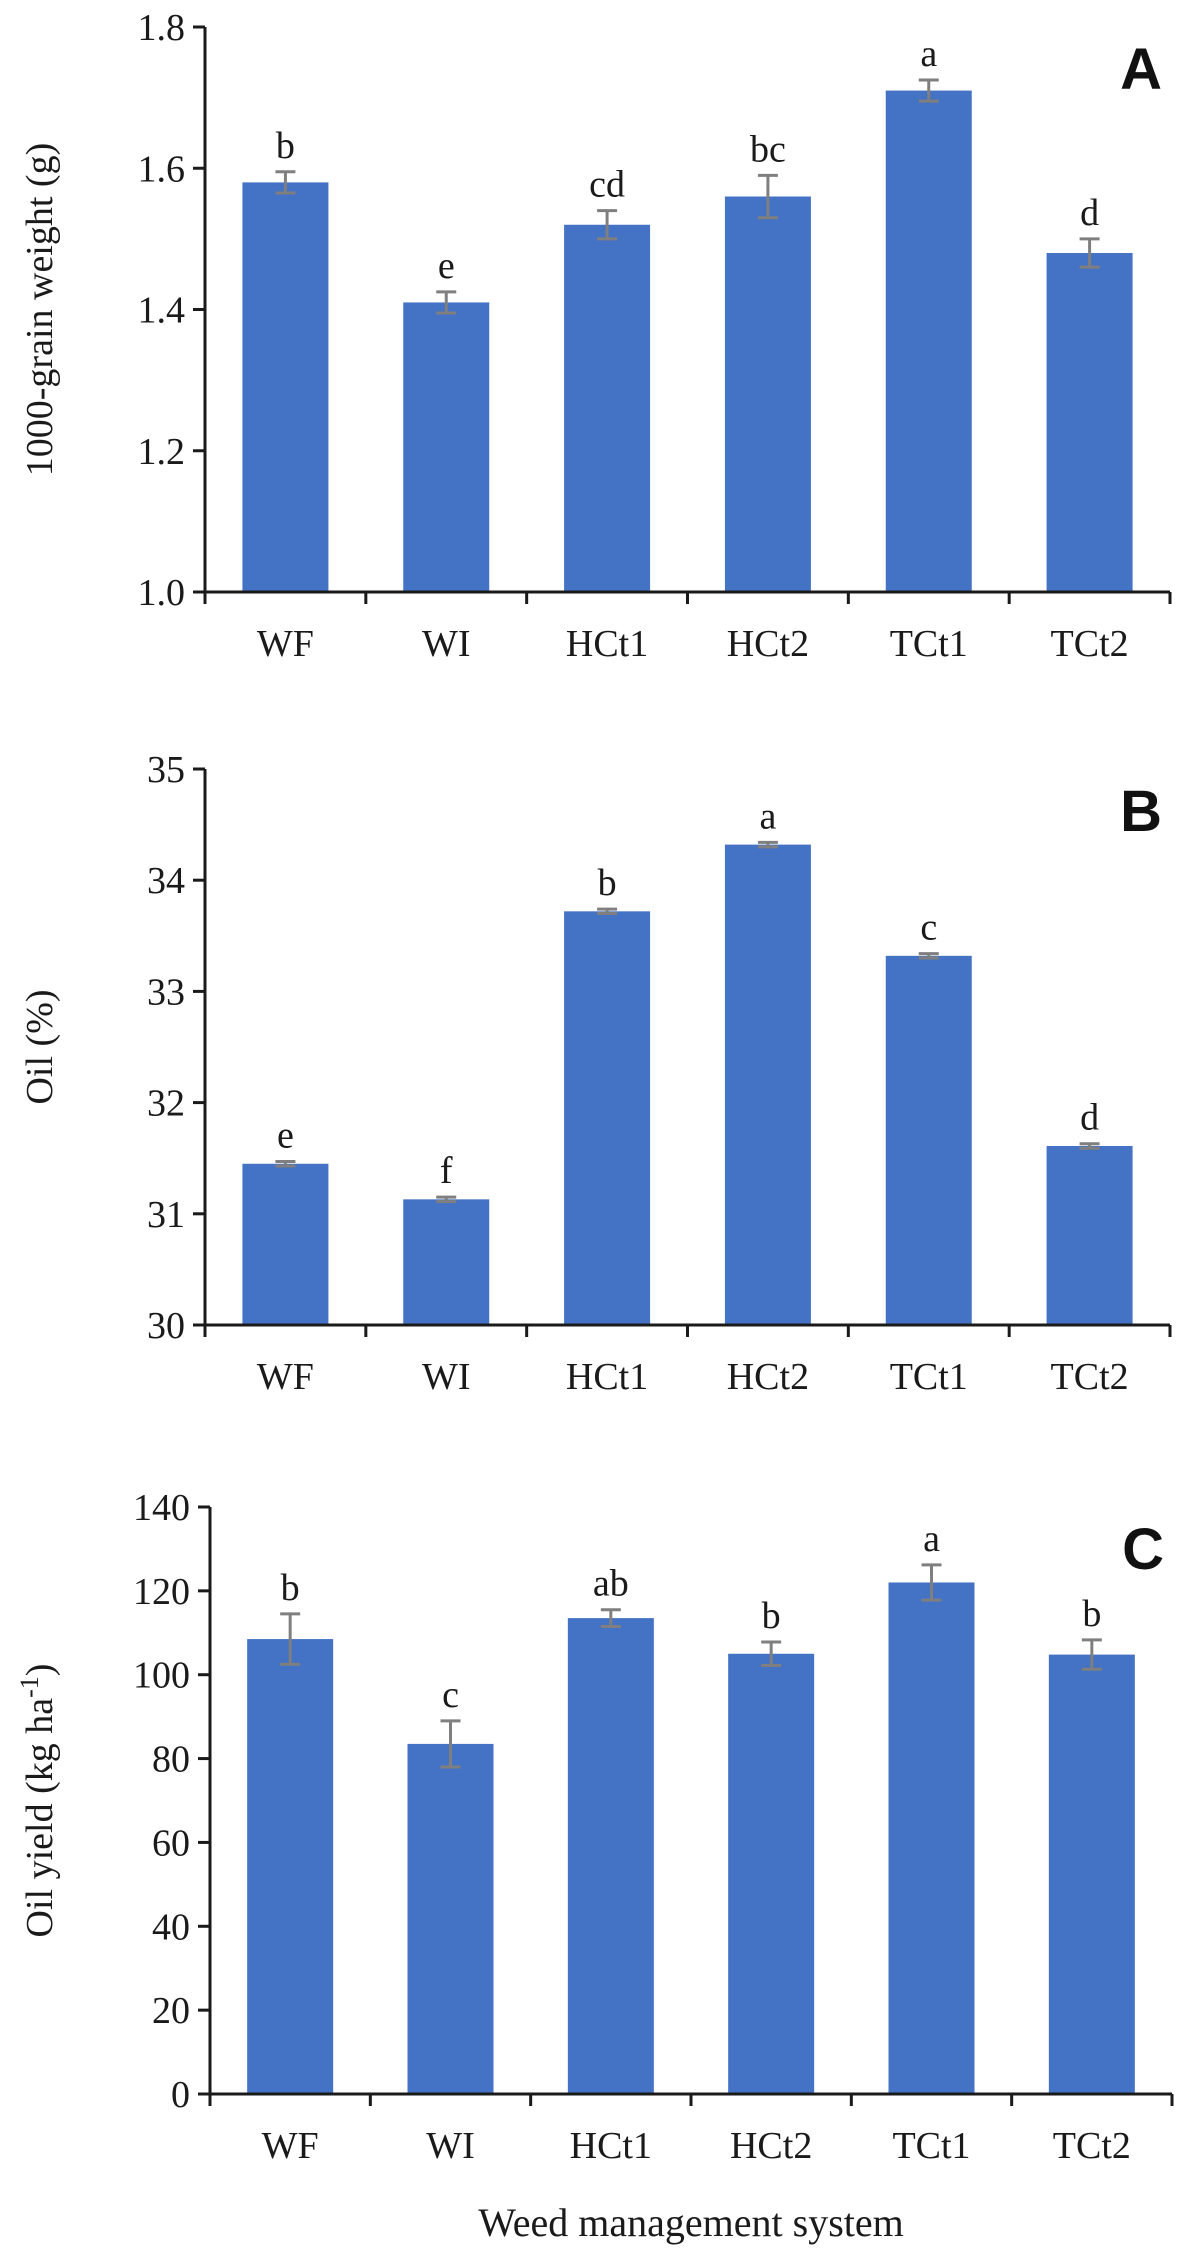 The width and height of the screenshot is (1200, 2256). What do you see at coordinates (171, 2011) in the screenshot?
I see `chart-c-y-tick-label: 20` at bounding box center [171, 2011].